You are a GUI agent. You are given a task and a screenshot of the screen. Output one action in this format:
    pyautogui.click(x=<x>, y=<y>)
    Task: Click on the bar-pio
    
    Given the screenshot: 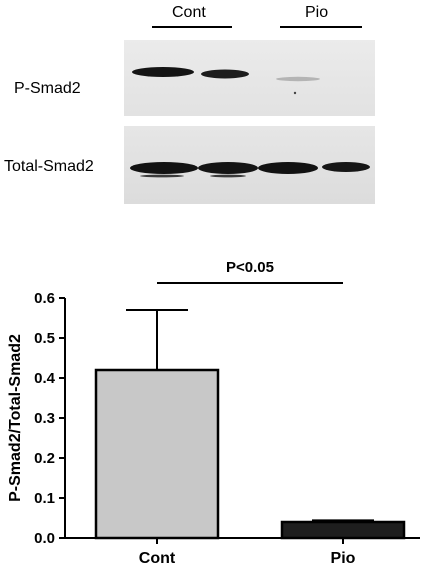 What is the action you would take?
    pyautogui.click(x=343, y=530)
    